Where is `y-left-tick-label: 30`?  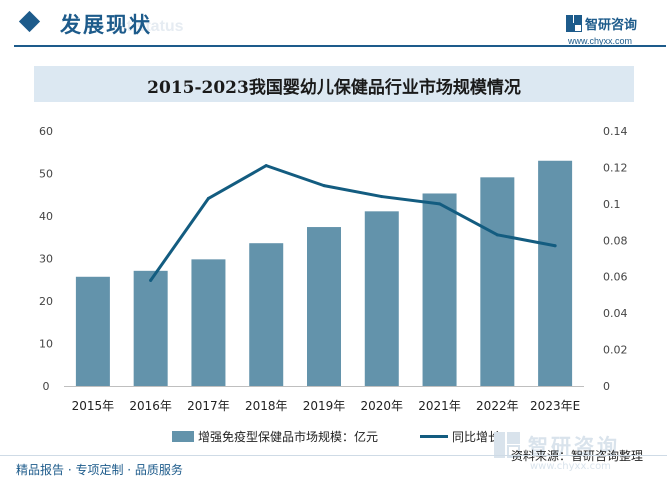 y-left-tick-label: 30 is located at coordinates (46, 259).